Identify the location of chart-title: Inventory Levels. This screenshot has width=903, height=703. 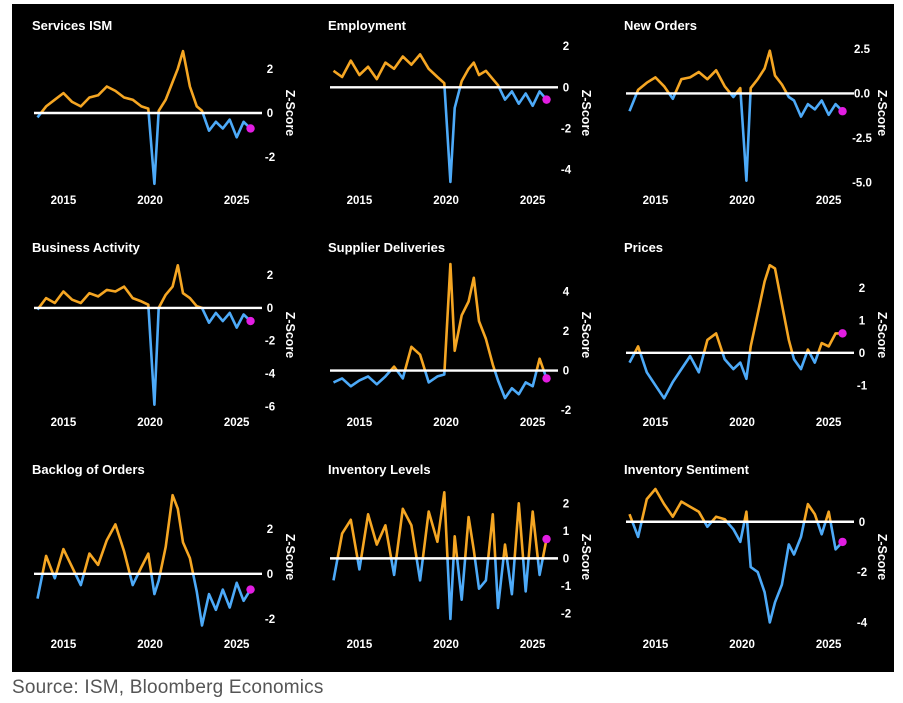
(379, 469).